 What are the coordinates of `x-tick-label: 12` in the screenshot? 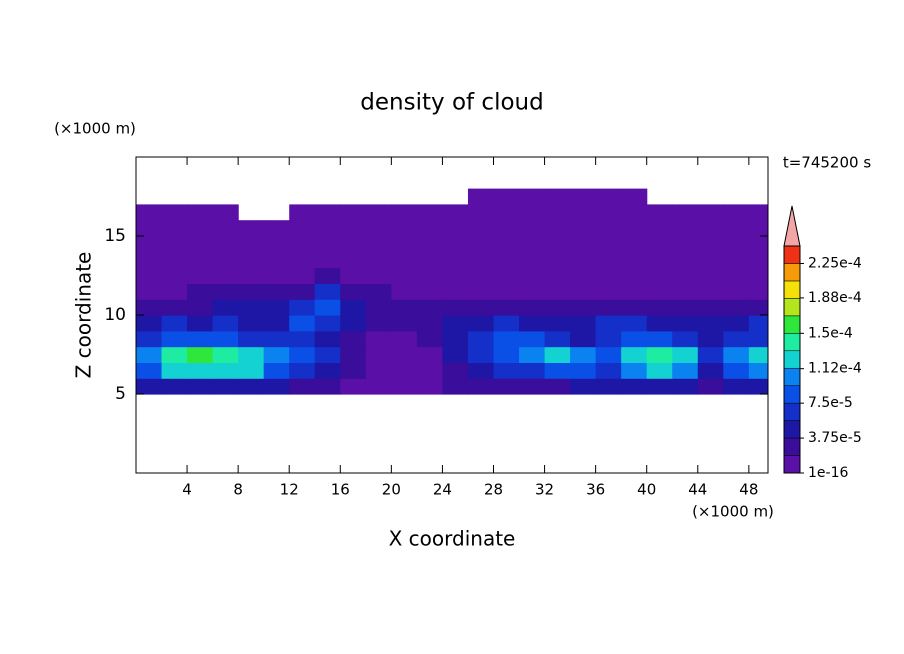 It's located at (289, 490).